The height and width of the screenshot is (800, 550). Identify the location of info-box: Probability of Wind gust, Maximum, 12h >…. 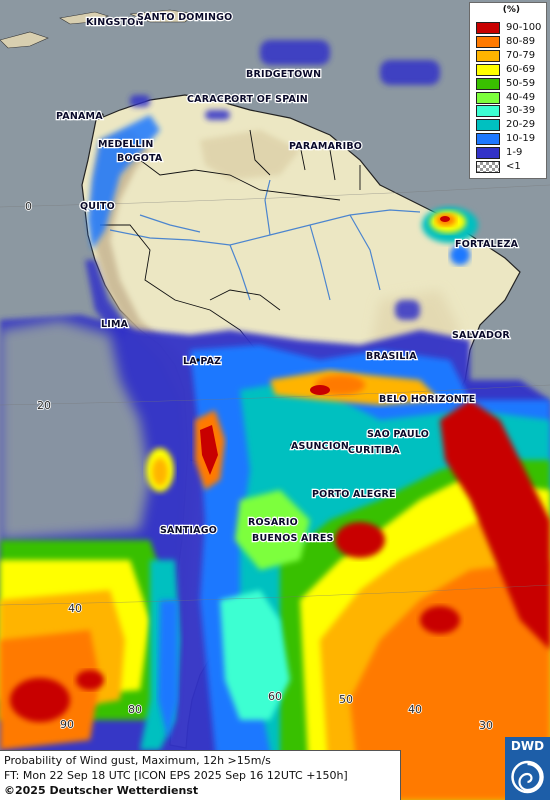
(200, 775).